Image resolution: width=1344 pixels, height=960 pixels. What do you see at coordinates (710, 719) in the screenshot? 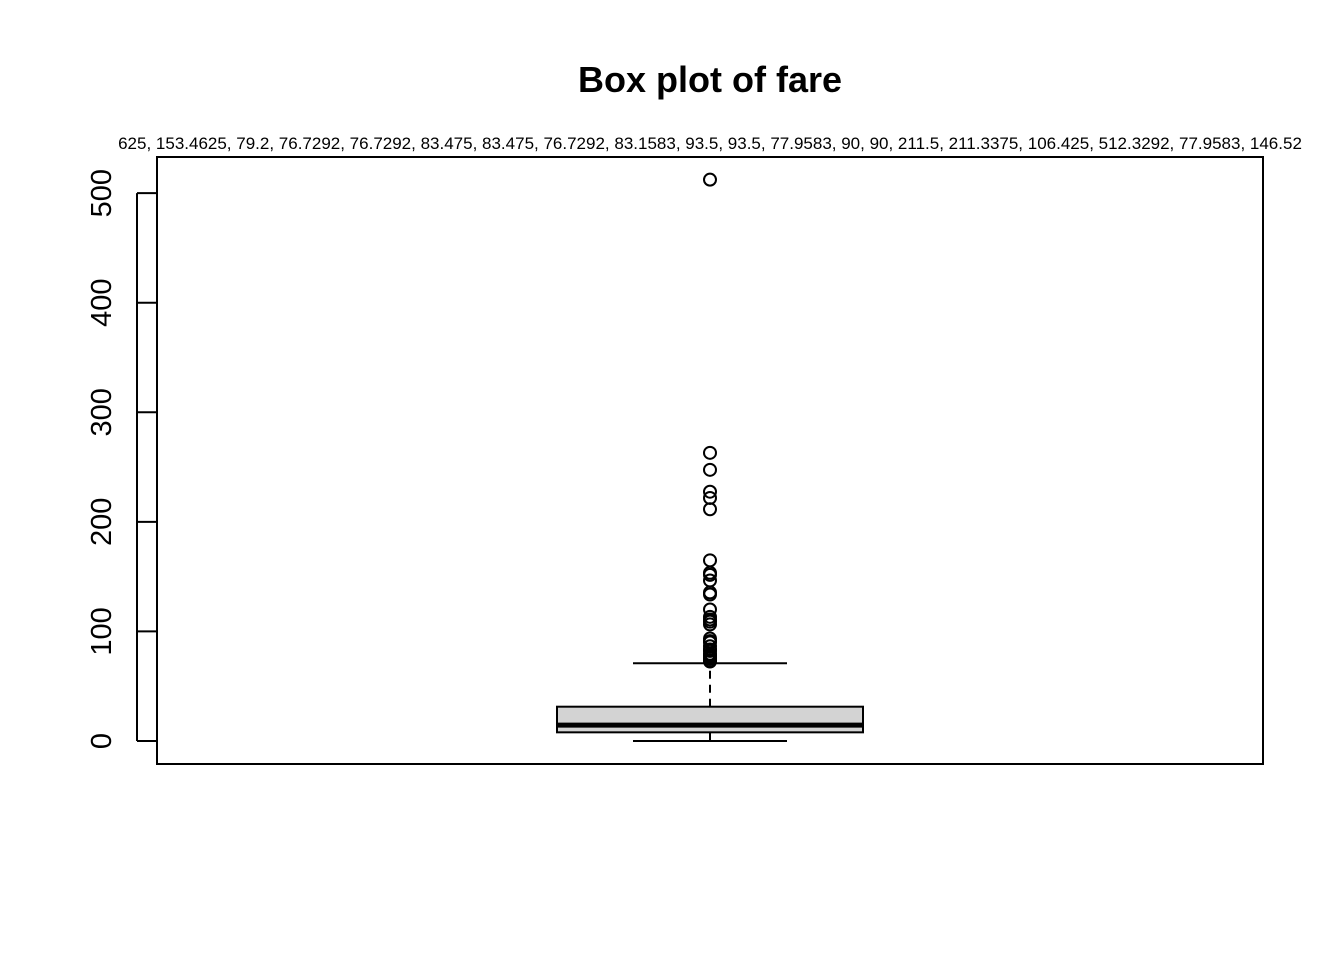
I see `interquartile-box` at bounding box center [710, 719].